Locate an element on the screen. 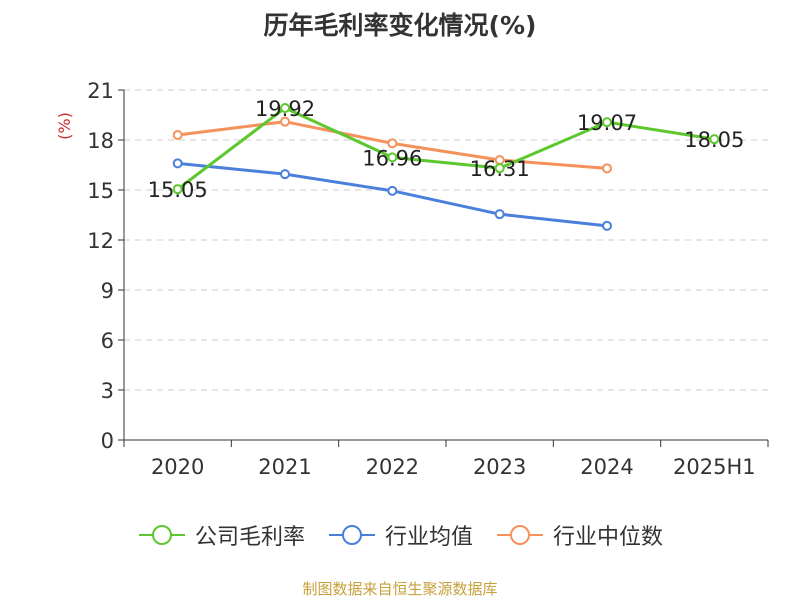 Image resolution: width=800 pixels, height=600 pixels. legend-item: 公司毛利率 is located at coordinates (221, 535).